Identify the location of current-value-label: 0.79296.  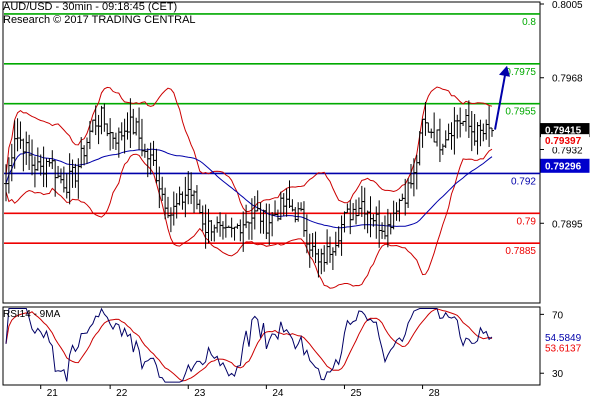
(563, 166).